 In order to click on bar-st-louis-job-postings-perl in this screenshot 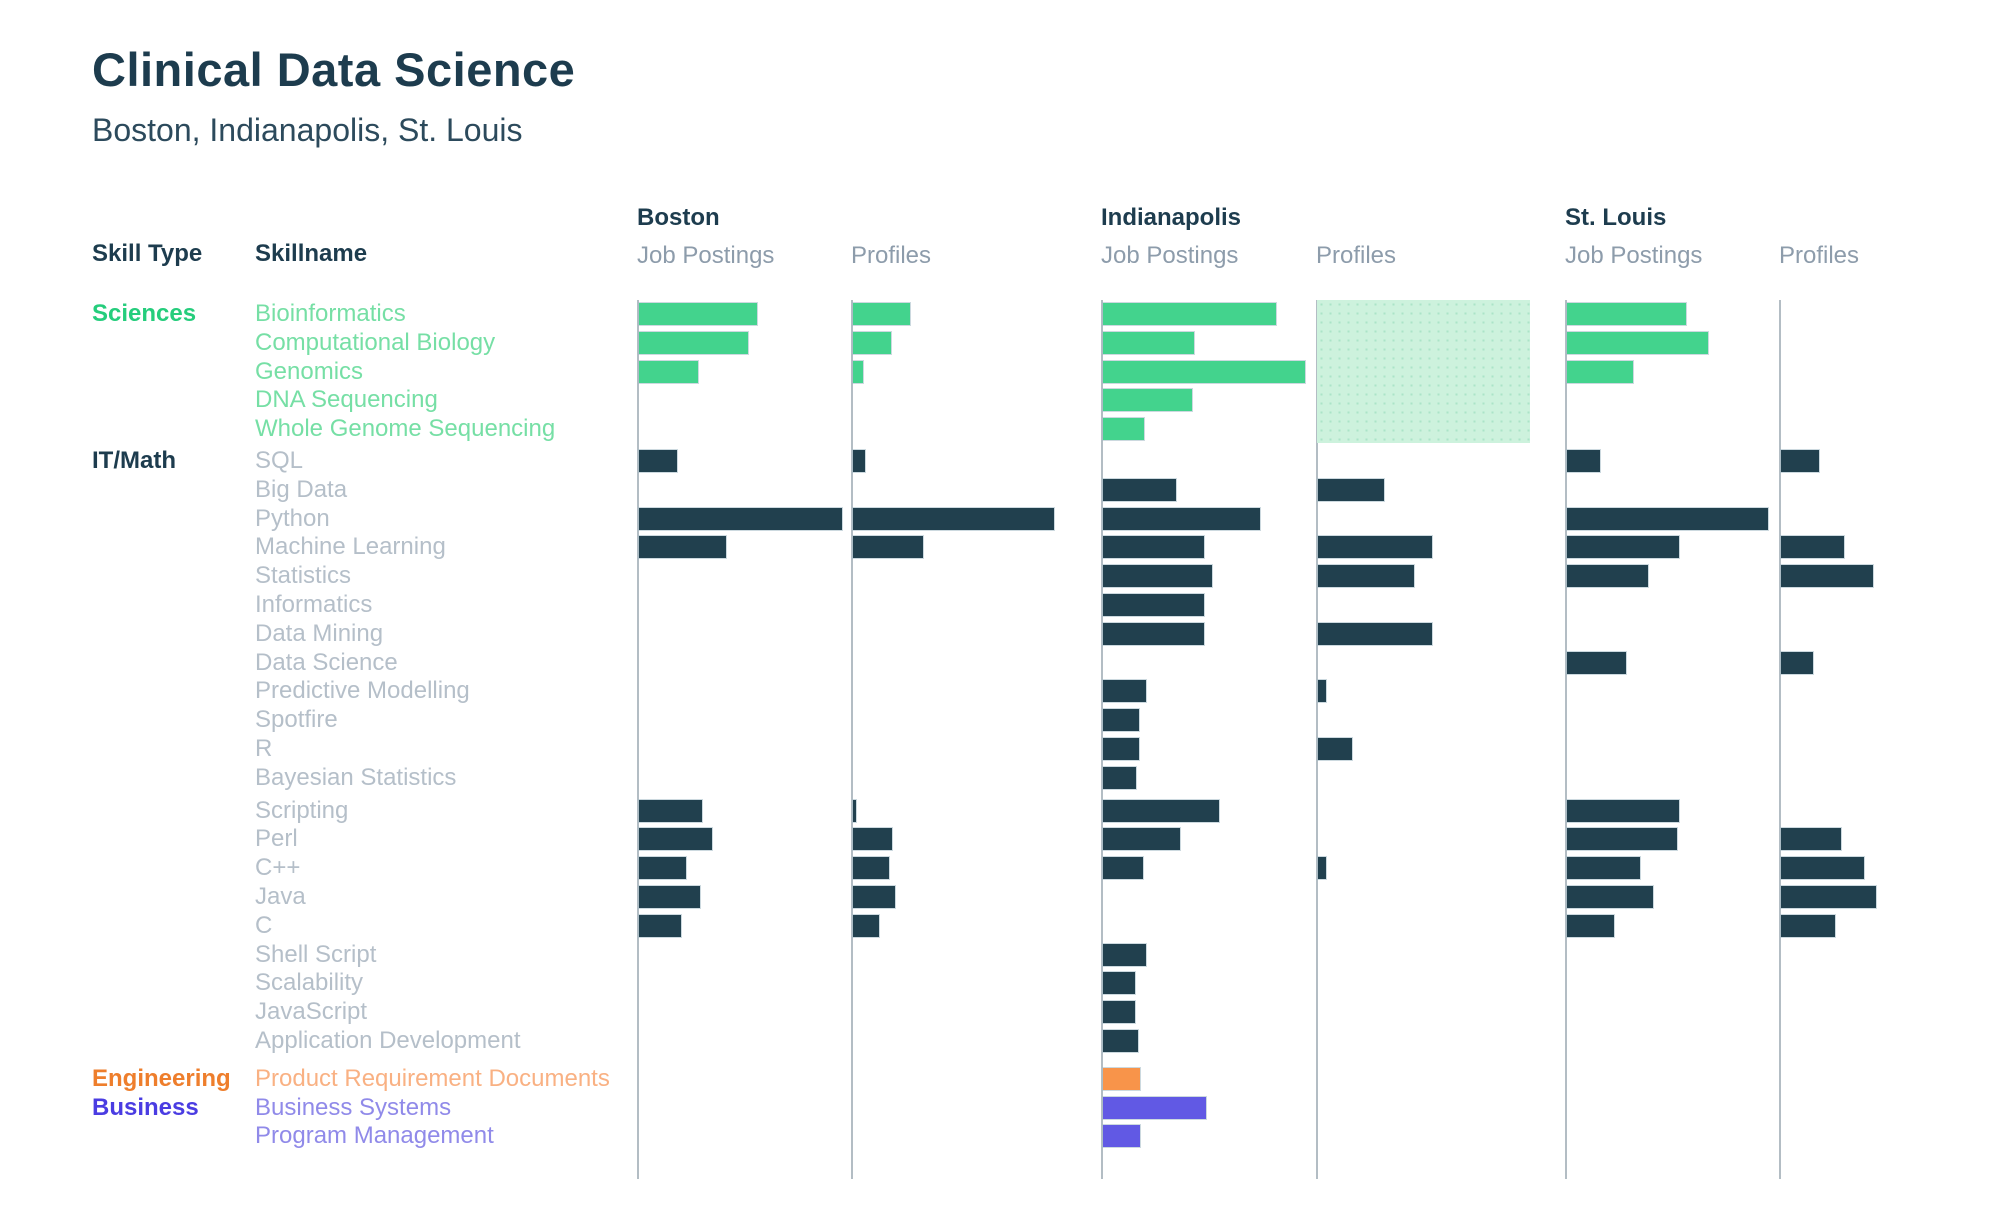, I will do `click(1622, 839)`.